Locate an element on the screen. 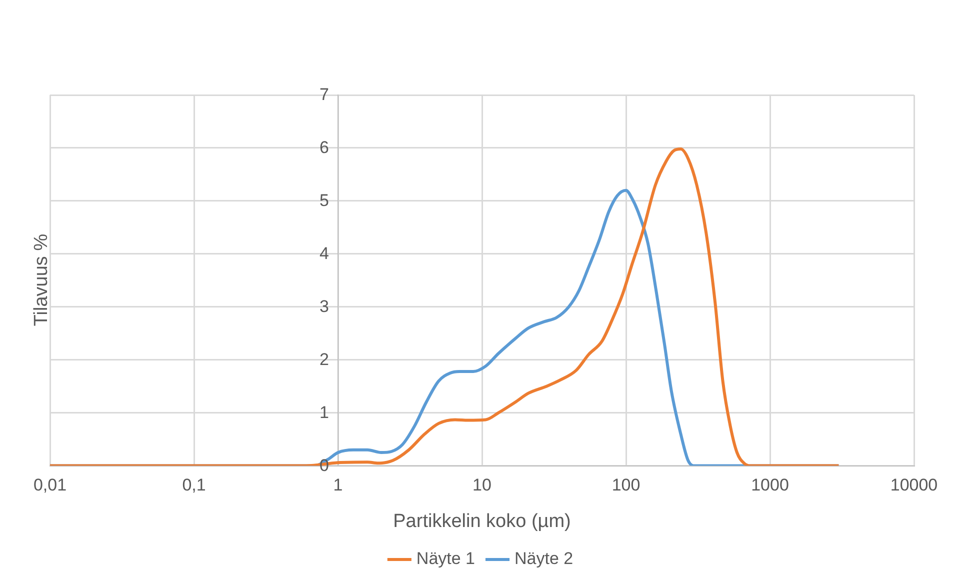 The height and width of the screenshot is (578, 959). x-axis-title: Partikkelin koko (µm) is located at coordinates (482, 521).